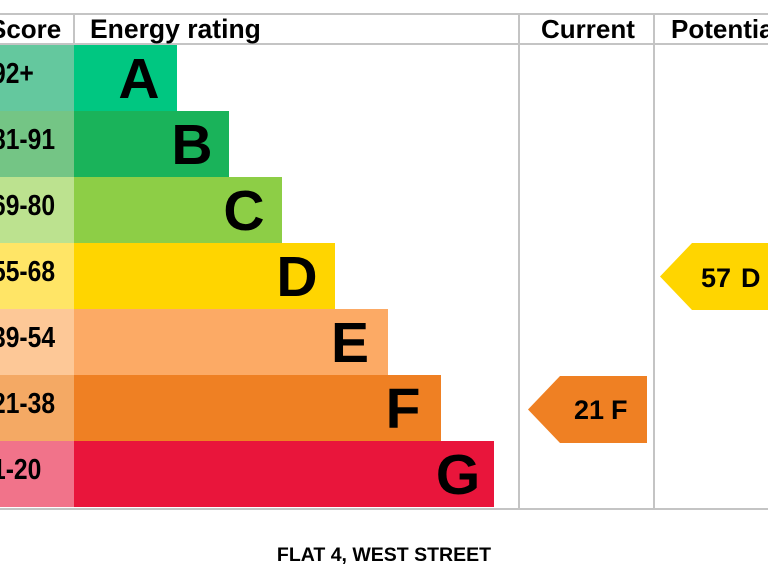 The image size is (768, 576). Describe the element at coordinates (751, 278) in the screenshot. I see `svg-text: D` at that location.